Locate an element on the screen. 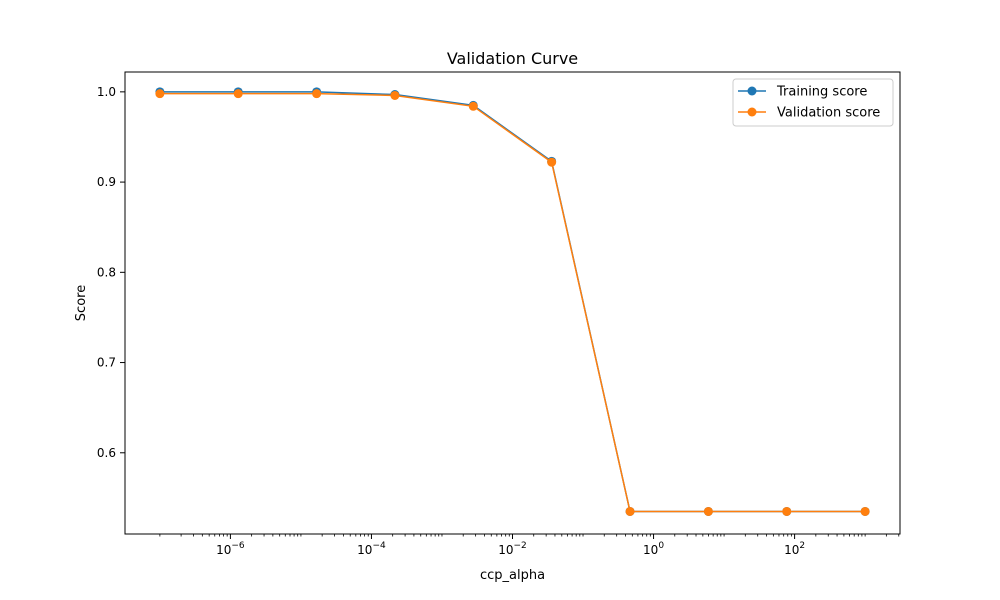 This screenshot has height=600, width=1000. y-tick-label: 0.8 is located at coordinates (106, 272).